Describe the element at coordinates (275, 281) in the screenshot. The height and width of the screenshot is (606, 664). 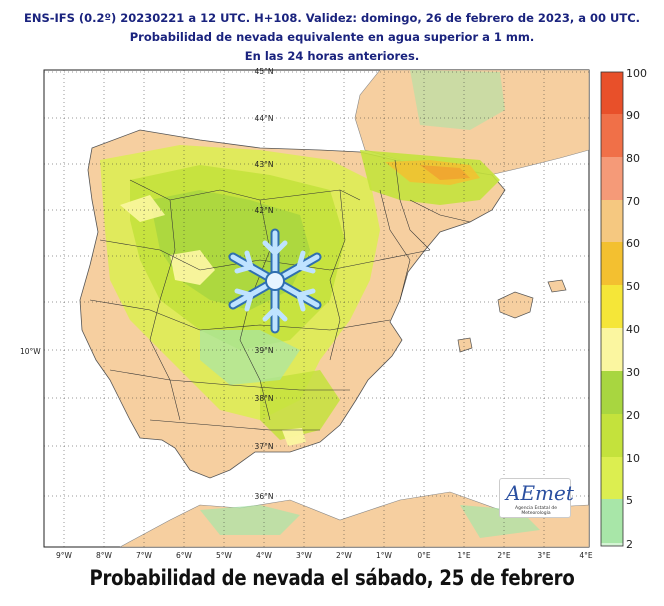
I see `snowflake-icon` at that location.